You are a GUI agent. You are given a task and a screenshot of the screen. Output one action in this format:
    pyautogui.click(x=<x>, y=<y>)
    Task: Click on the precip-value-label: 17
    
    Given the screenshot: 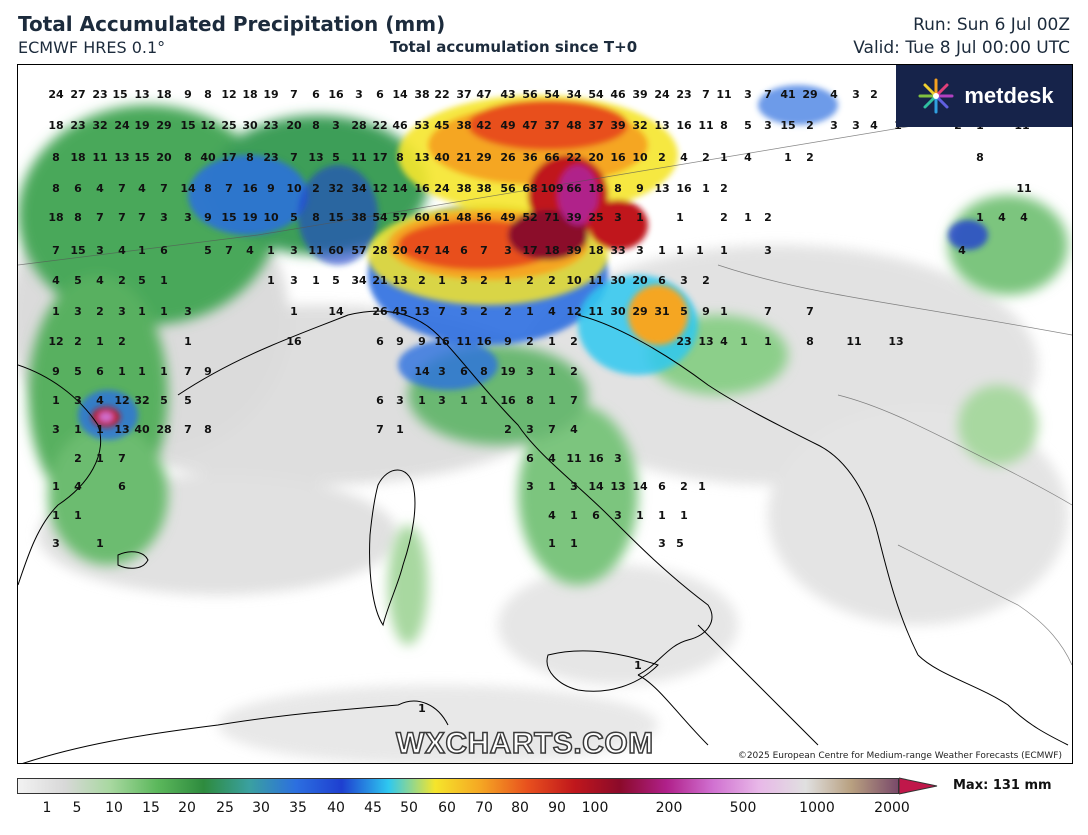 What is the action you would take?
    pyautogui.click(x=228, y=157)
    